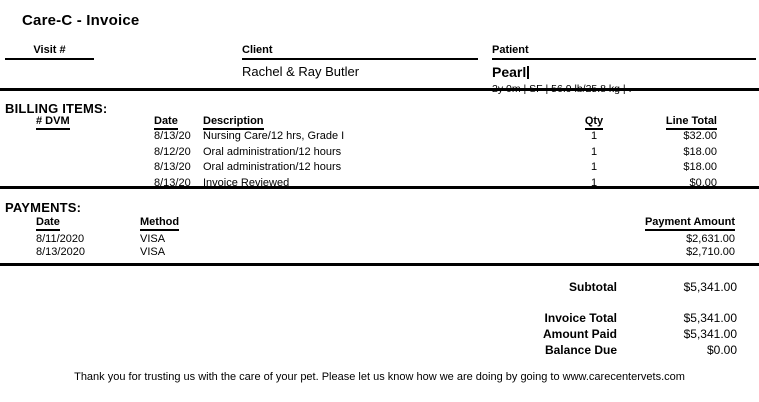 The width and height of the screenshot is (759, 402). I want to click on patient-name-field: Pearl, so click(624, 72).